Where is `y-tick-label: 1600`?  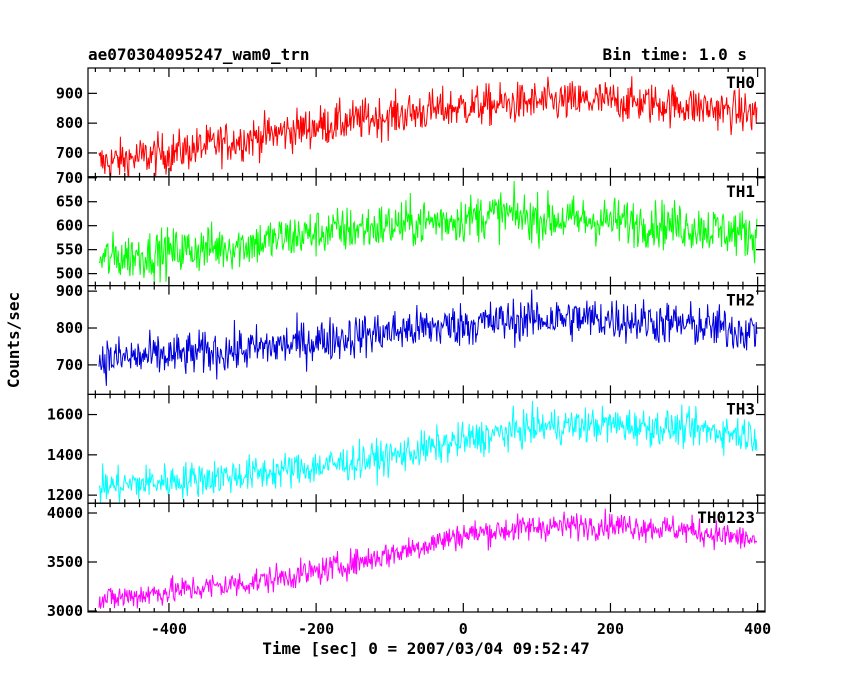 y-tick-label: 1600 is located at coordinates (65, 415).